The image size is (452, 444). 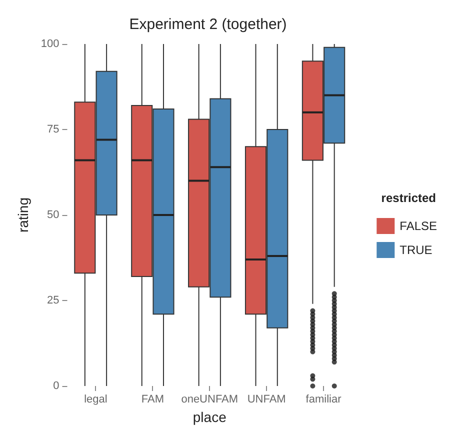 What do you see at coordinates (419, 226) in the screenshot?
I see `legend-label: FALSE` at bounding box center [419, 226].